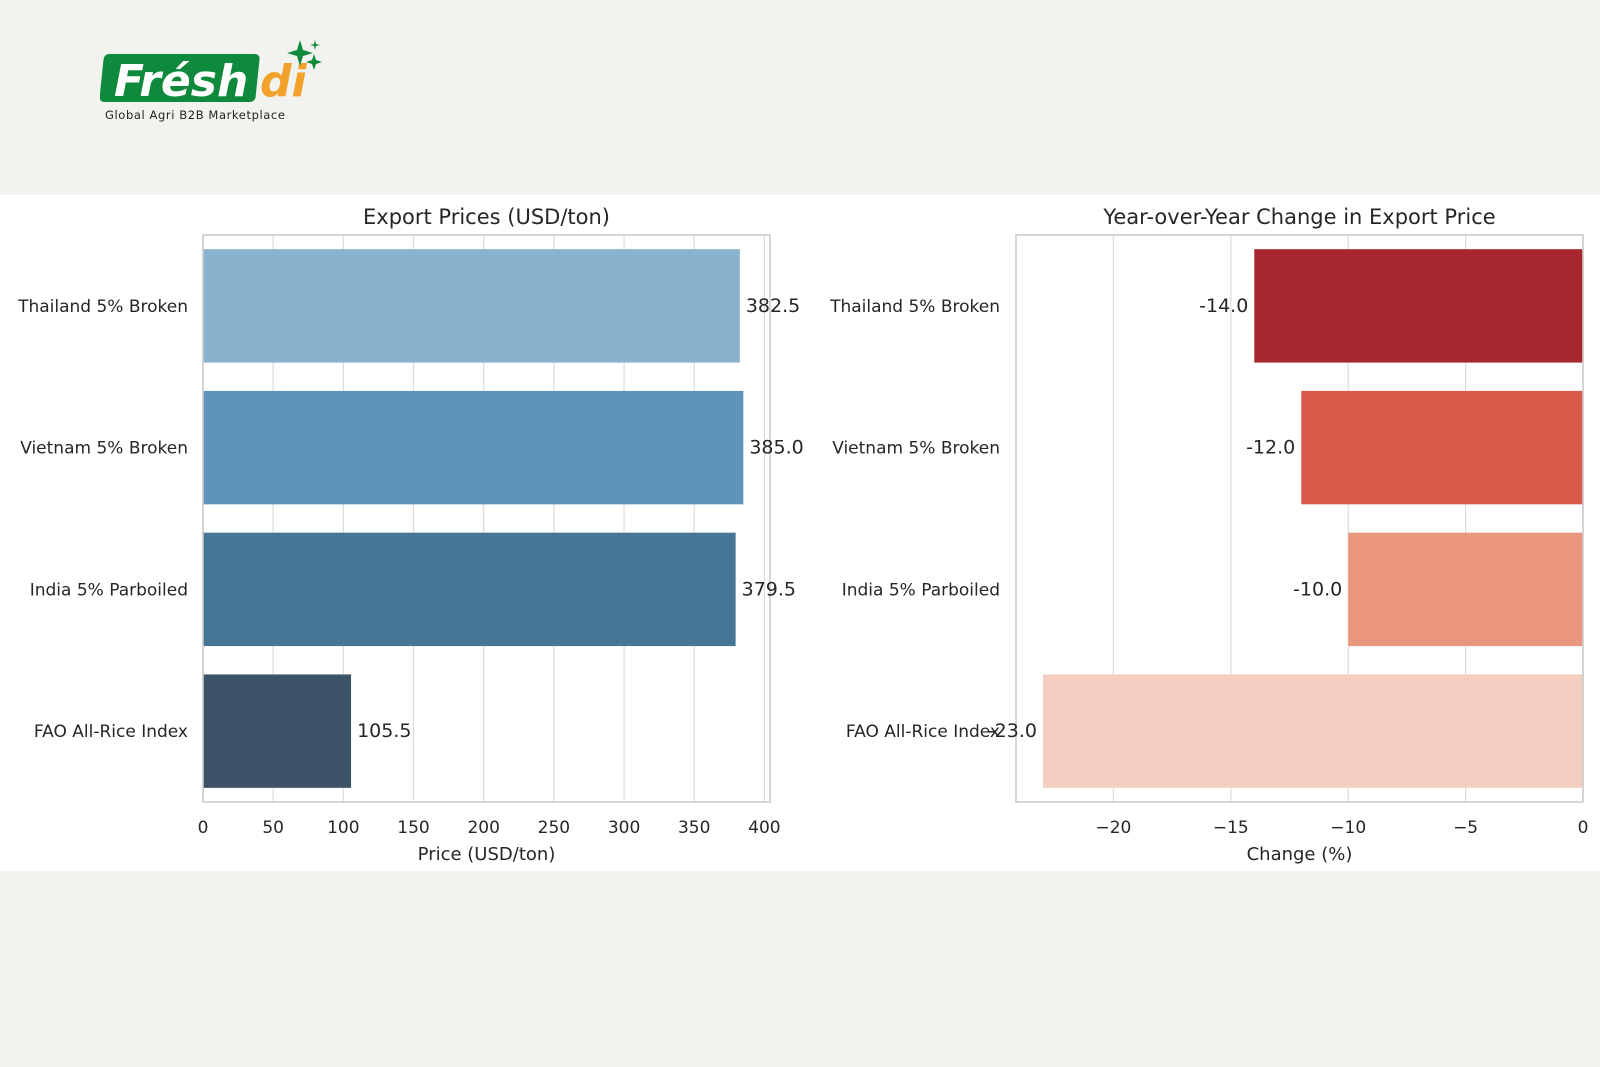 This screenshot has height=1067, width=1600. What do you see at coordinates (914, 307) in the screenshot?
I see `yoy-change-category-label: Thailand 5% Broken` at bounding box center [914, 307].